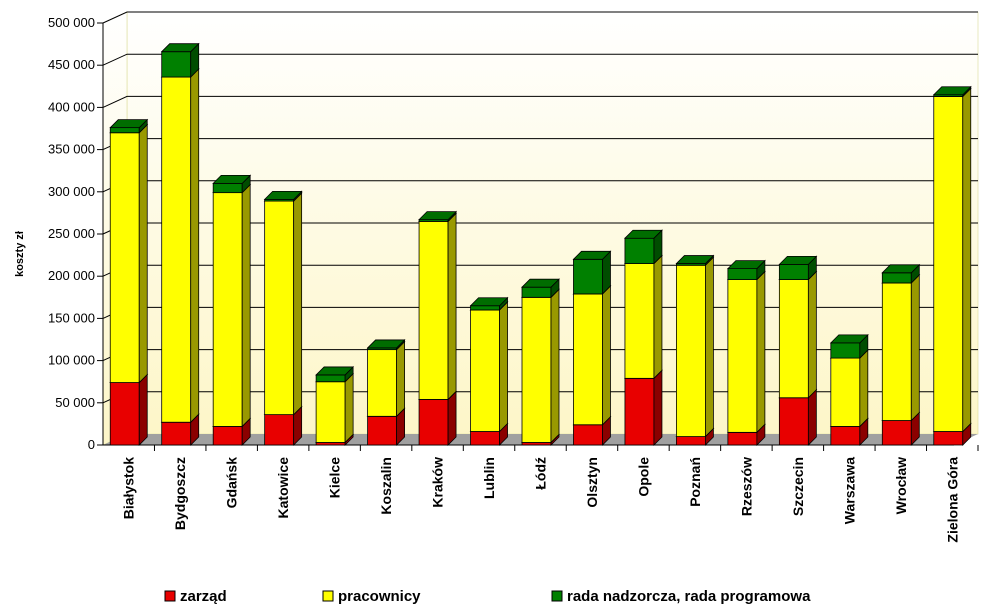 This screenshot has height=607, width=981. Describe the element at coordinates (283, 488) in the screenshot. I see `x-tick-label: Katowice` at that location.